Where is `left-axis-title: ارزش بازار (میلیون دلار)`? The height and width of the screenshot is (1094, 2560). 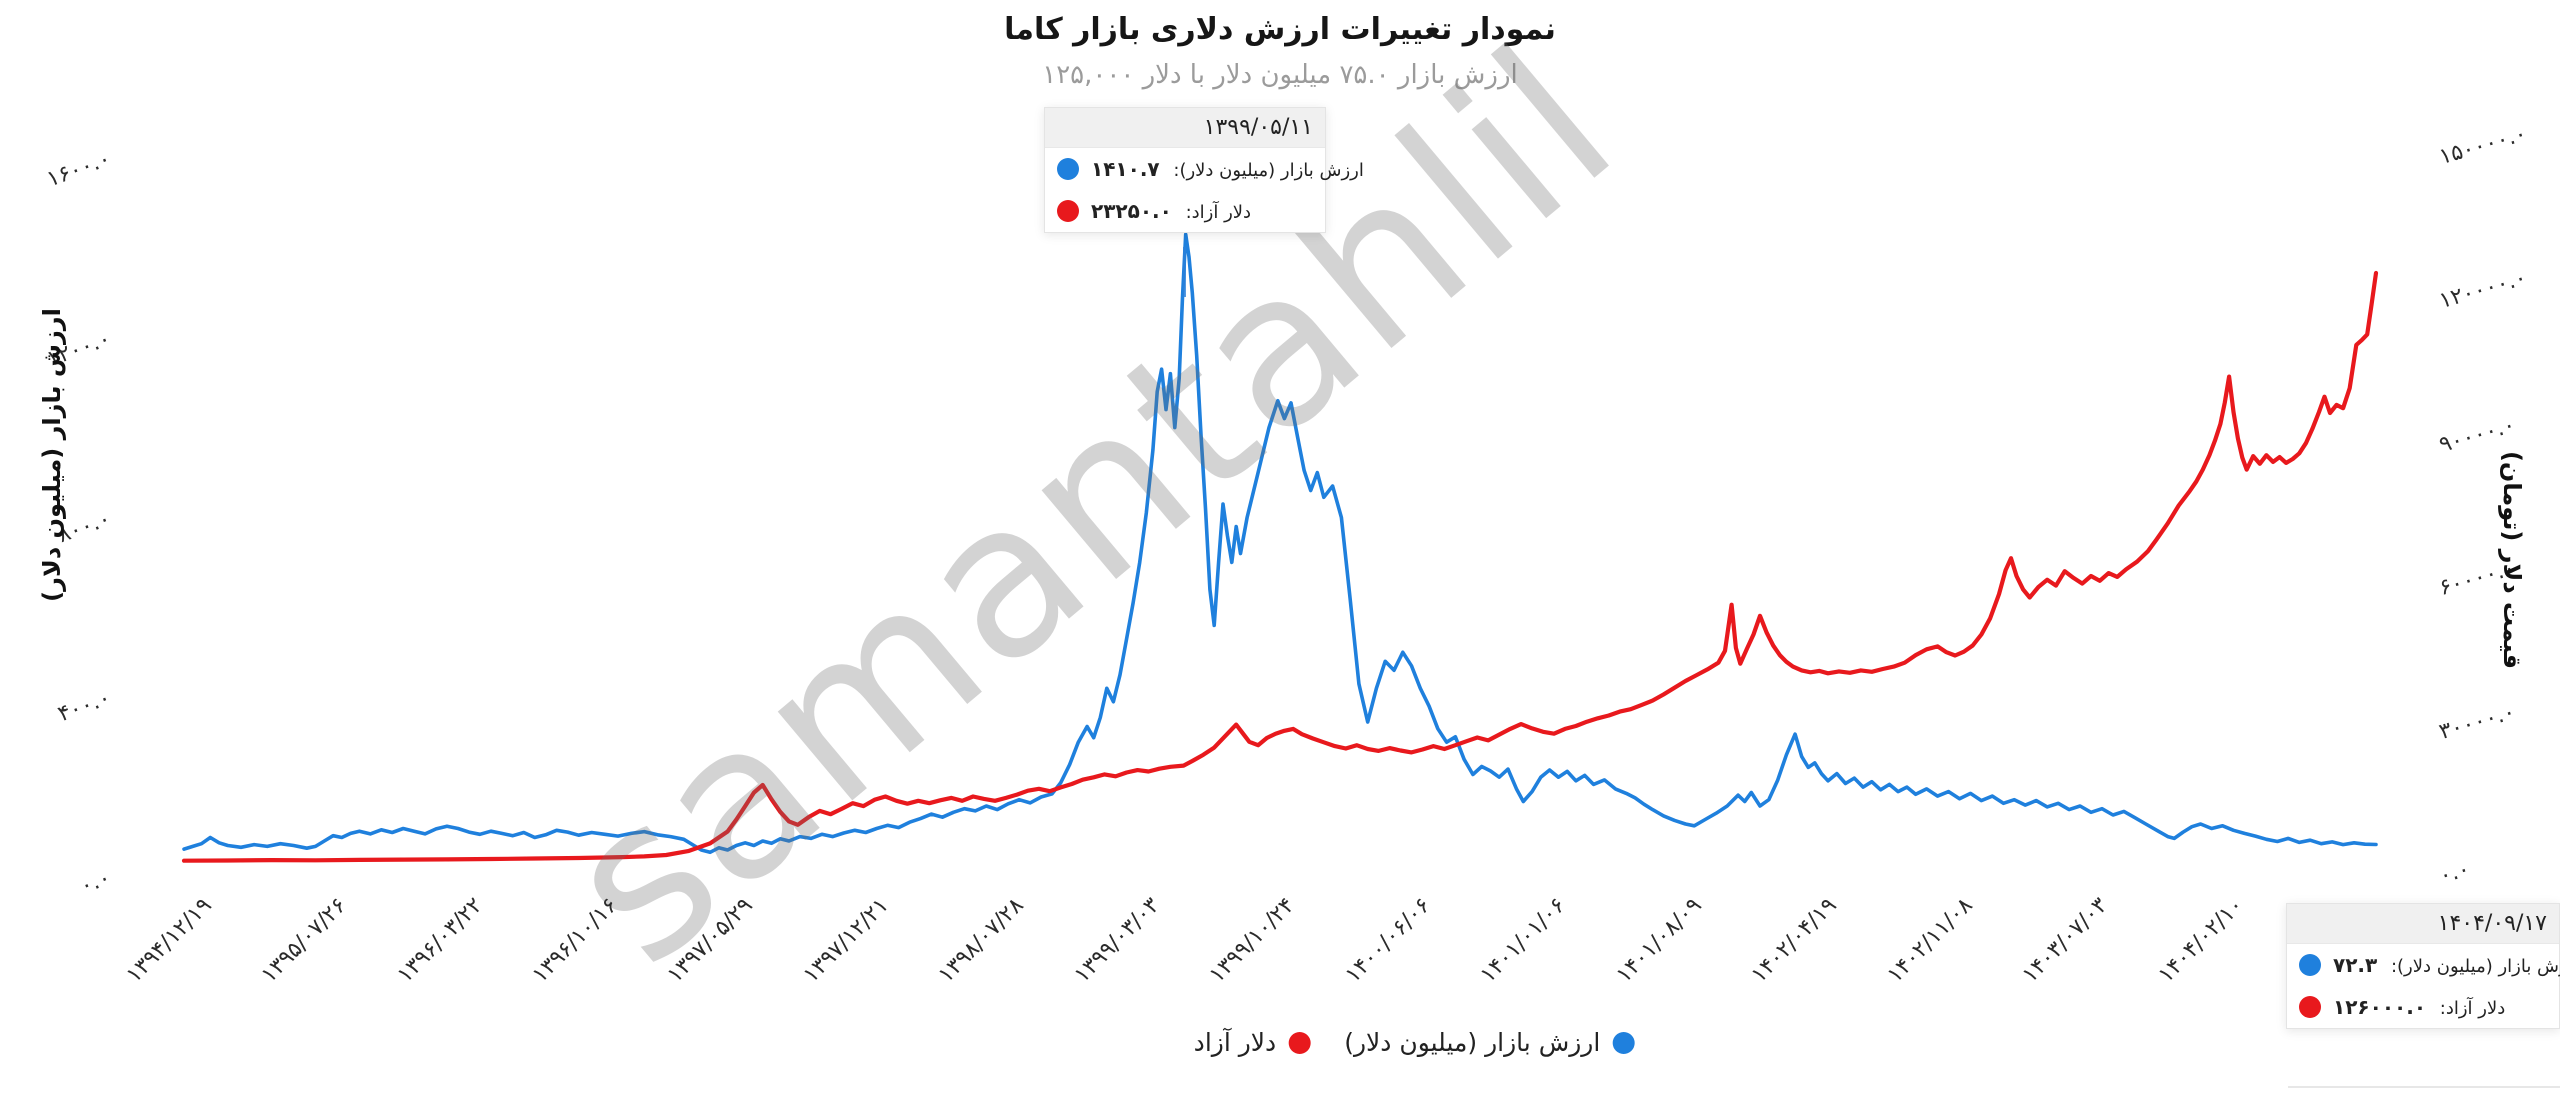
left-axis-title: ارزش بازار (میلیون دلار) is located at coordinates (52, 455).